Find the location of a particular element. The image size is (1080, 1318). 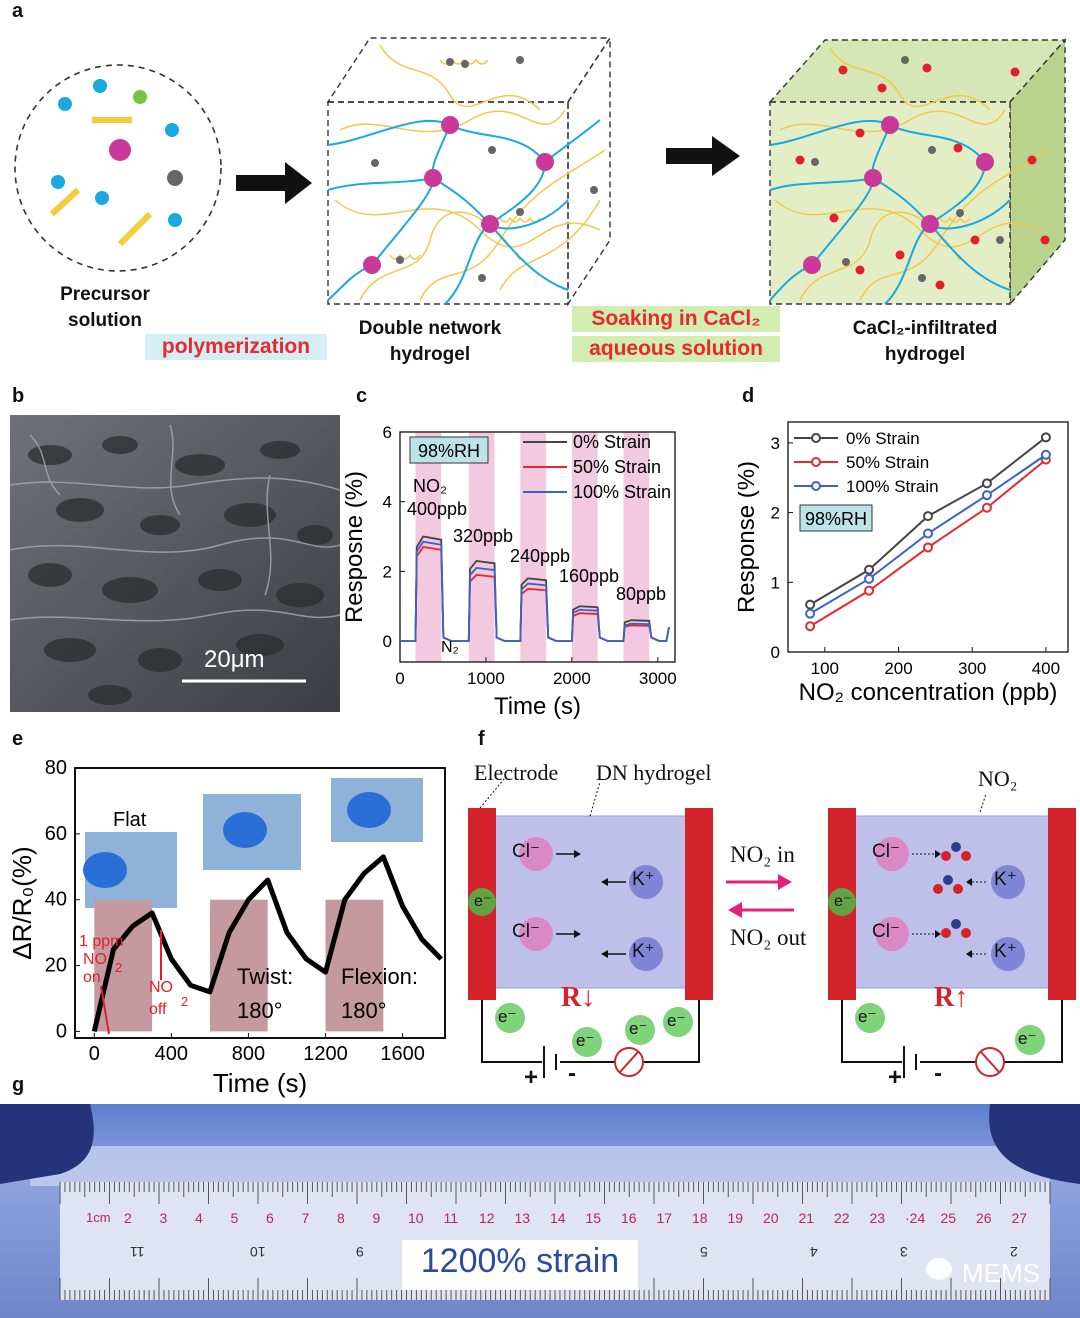

ruler-number: 19 is located at coordinates (735, 1218).